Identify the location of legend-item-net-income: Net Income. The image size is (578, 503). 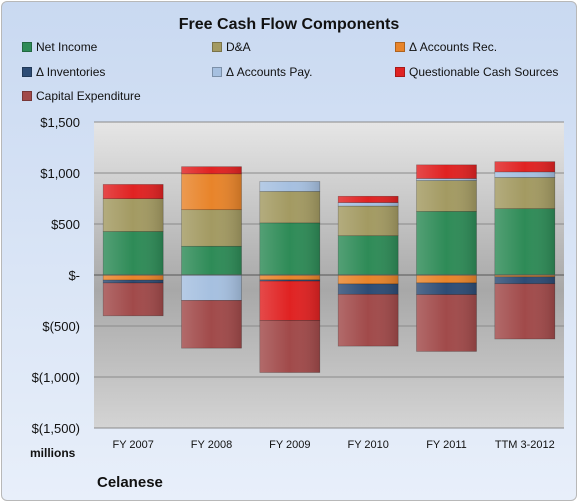
(59, 47).